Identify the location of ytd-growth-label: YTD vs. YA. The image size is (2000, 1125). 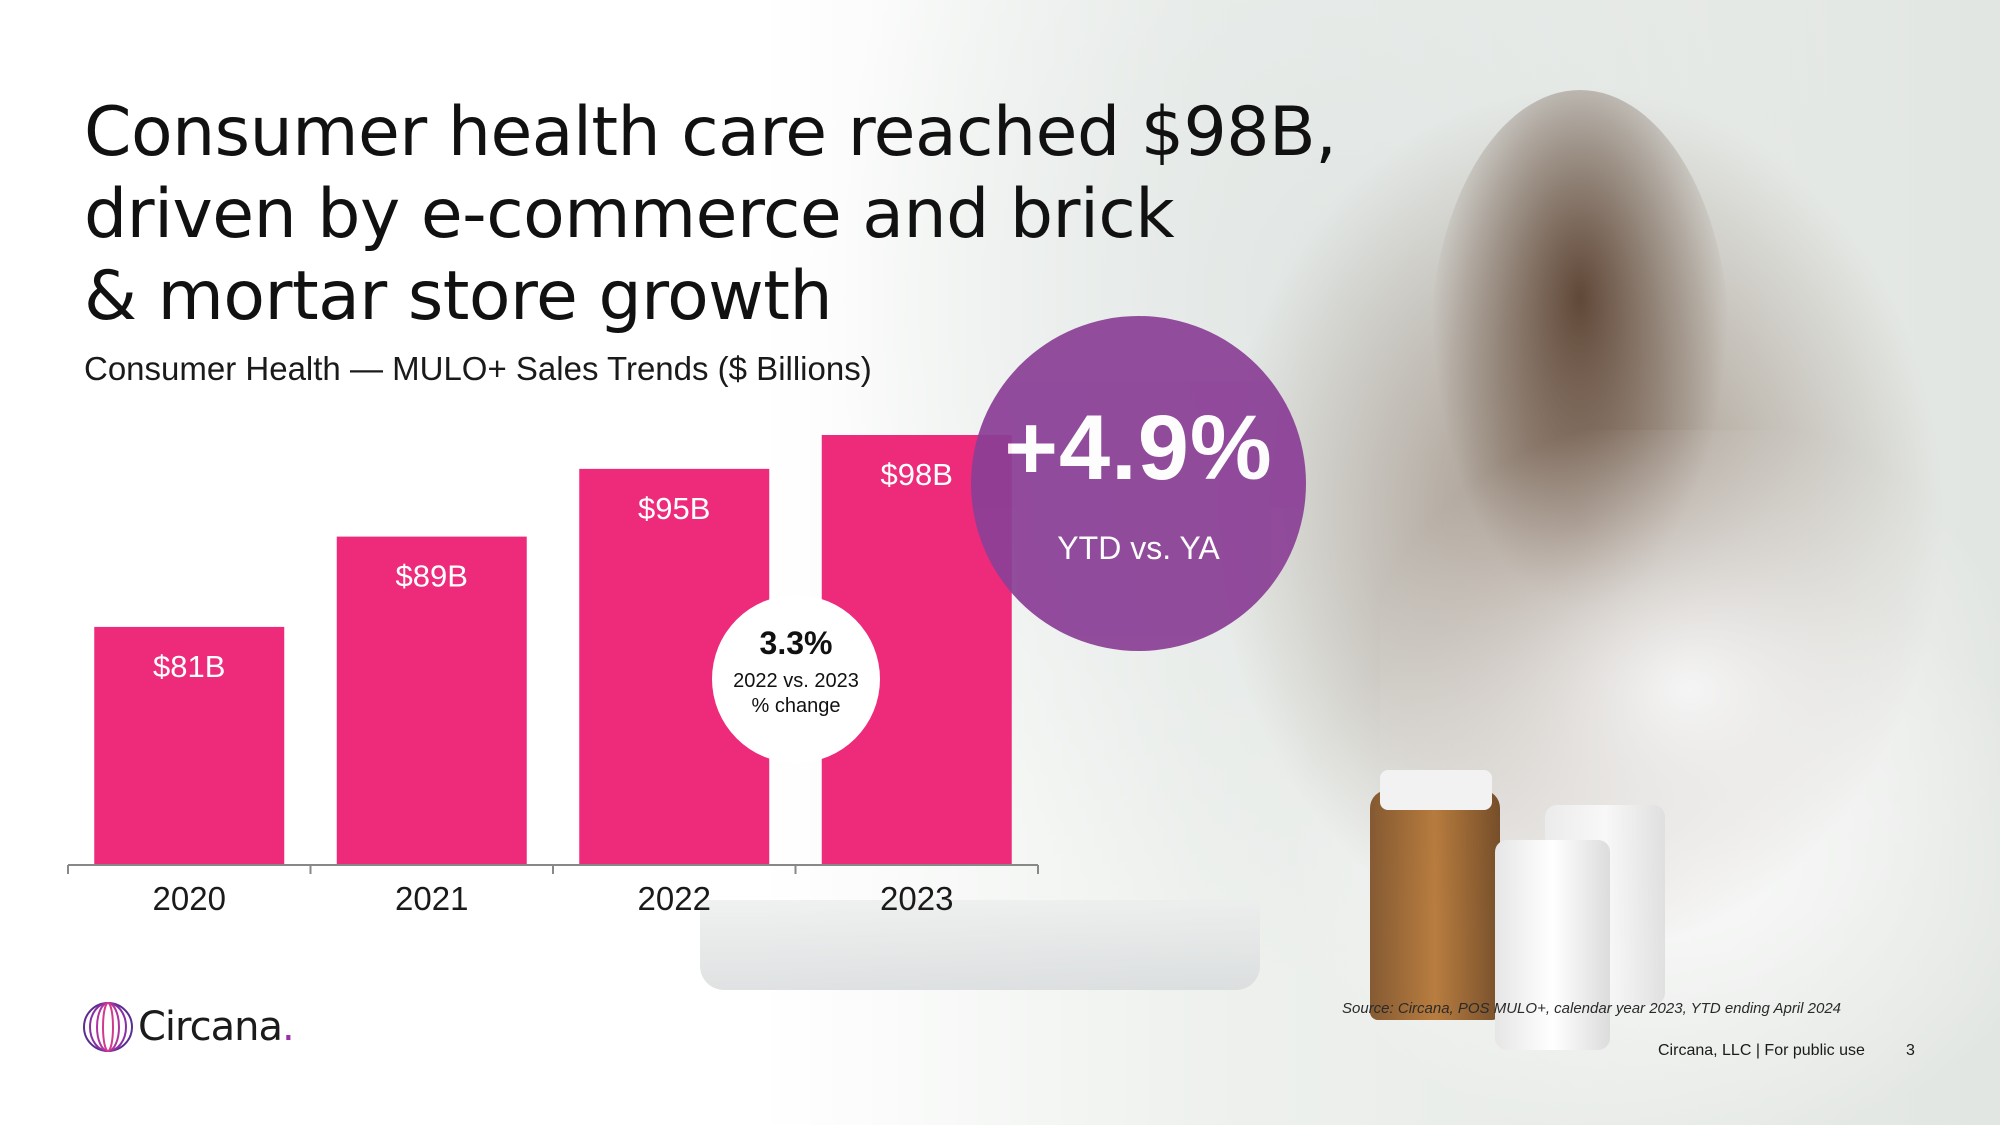
(1138, 548).